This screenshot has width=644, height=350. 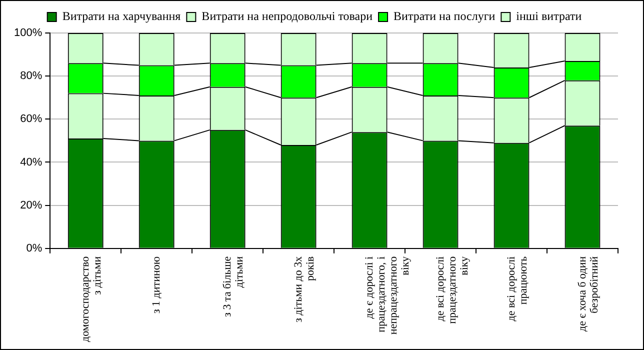 I want to click on x-tick-label: де всі дорослі працездатного віку, so click(x=452, y=290).